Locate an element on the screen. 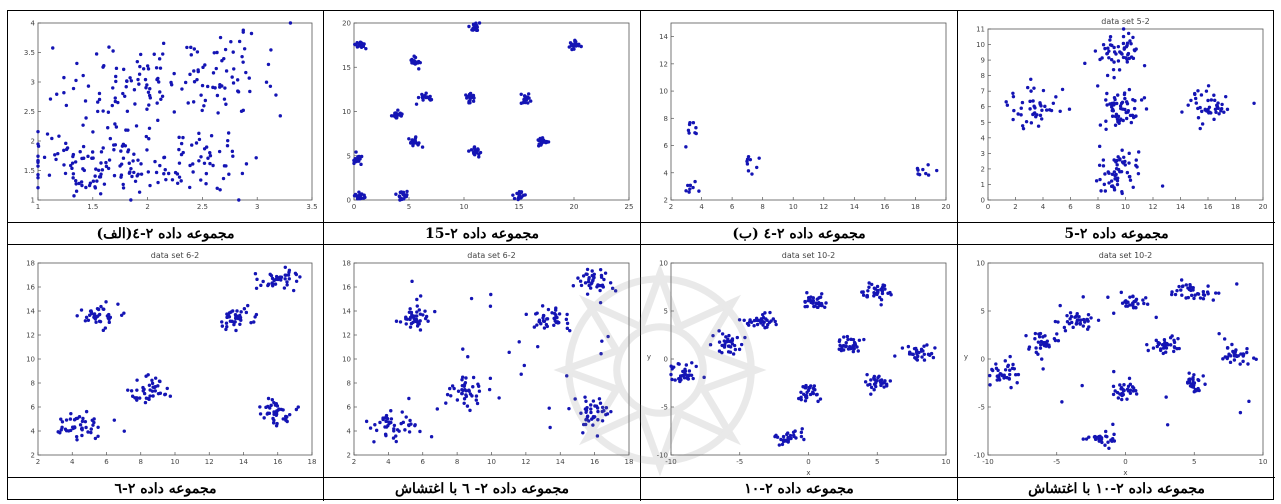  y-tick-label: 8 is located at coordinates (33, 384).